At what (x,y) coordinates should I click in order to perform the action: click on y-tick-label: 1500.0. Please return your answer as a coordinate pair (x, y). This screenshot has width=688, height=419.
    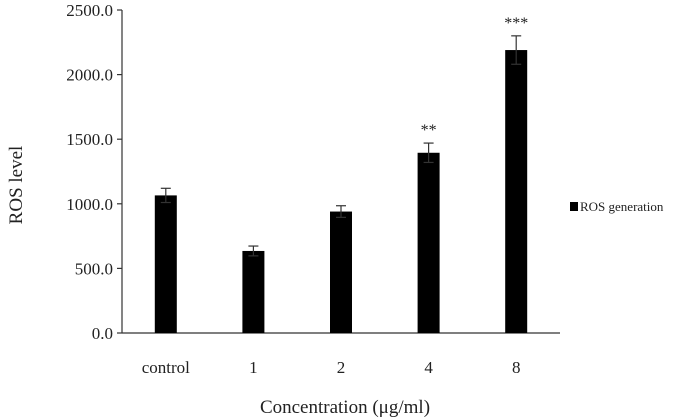
    Looking at the image, I should click on (89, 139).